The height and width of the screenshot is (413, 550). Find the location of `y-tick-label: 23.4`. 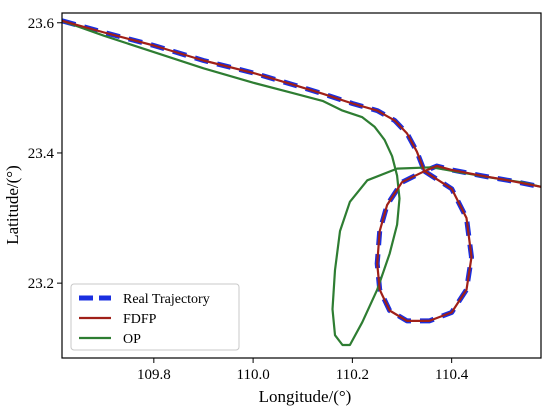

y-tick-label: 23.4 is located at coordinates (41, 154).